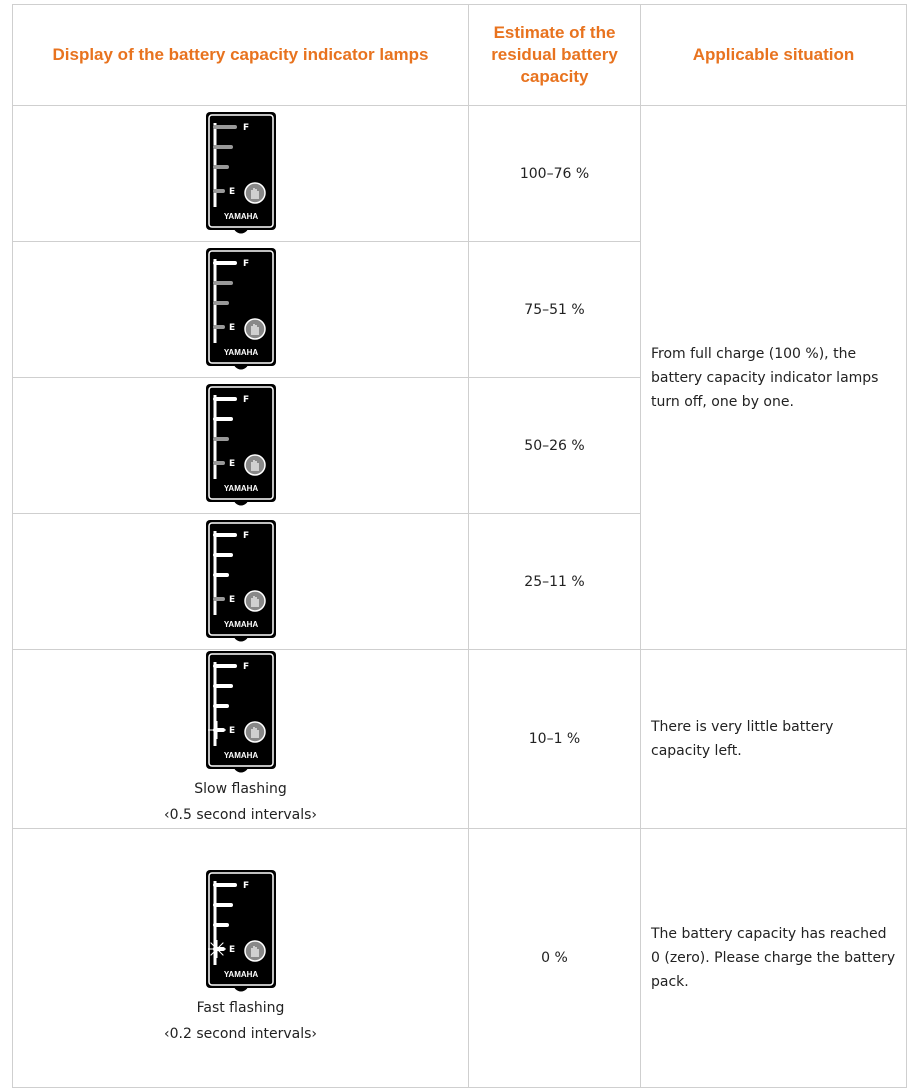  I want to click on row: F E YAMAHA 25–11 %, so click(459, 581).